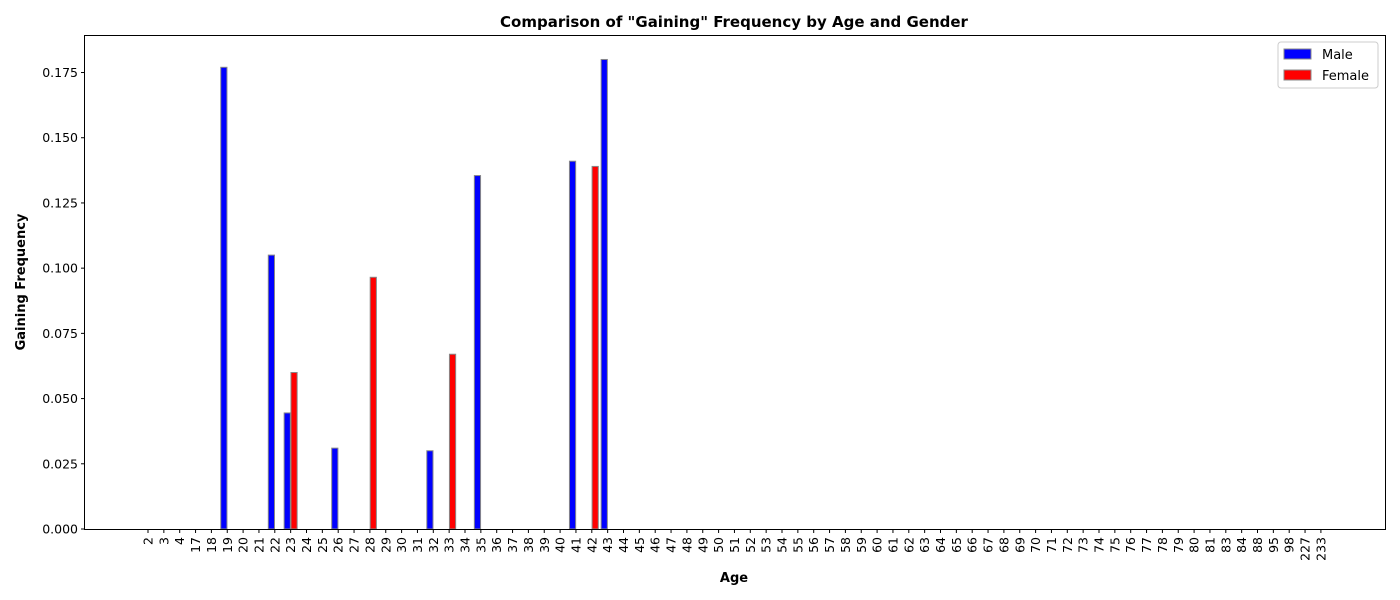  What do you see at coordinates (1067, 545) in the screenshot?
I see `x-tick-label: 72` at bounding box center [1067, 545].